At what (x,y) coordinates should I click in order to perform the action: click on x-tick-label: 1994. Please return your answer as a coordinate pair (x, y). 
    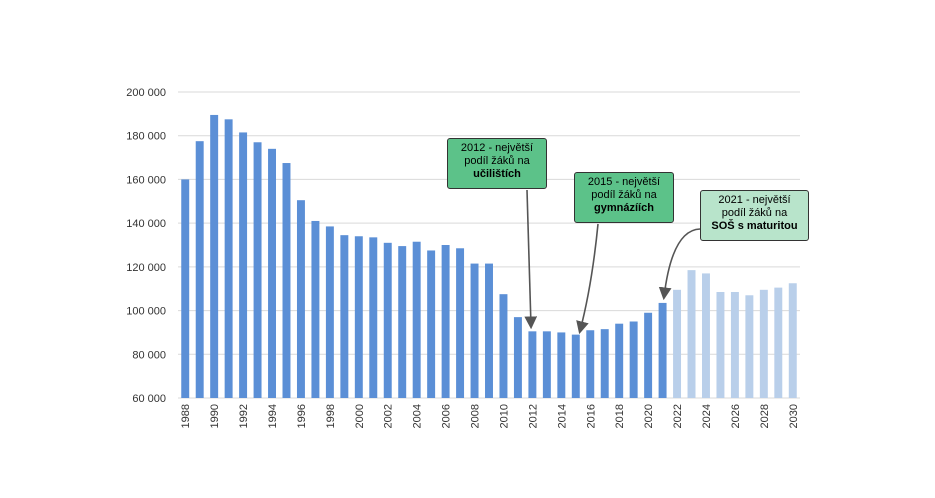
    Looking at the image, I should click on (273, 416).